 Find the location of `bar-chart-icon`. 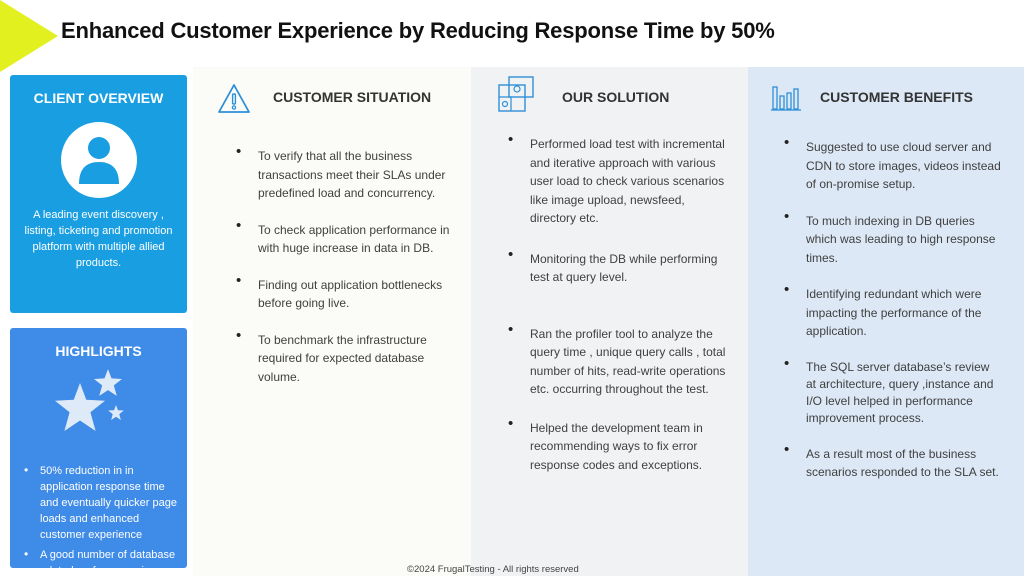

bar-chart-icon is located at coordinates (786, 97).